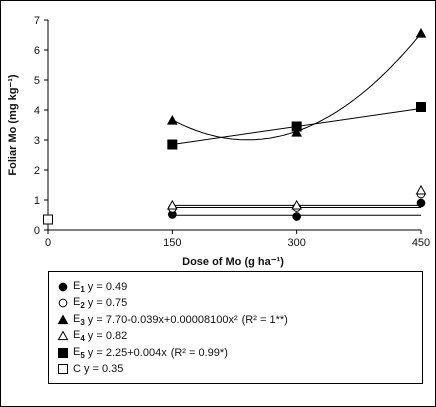 This screenshot has width=436, height=407. I want to click on x-tick-label: 450, so click(421, 243).